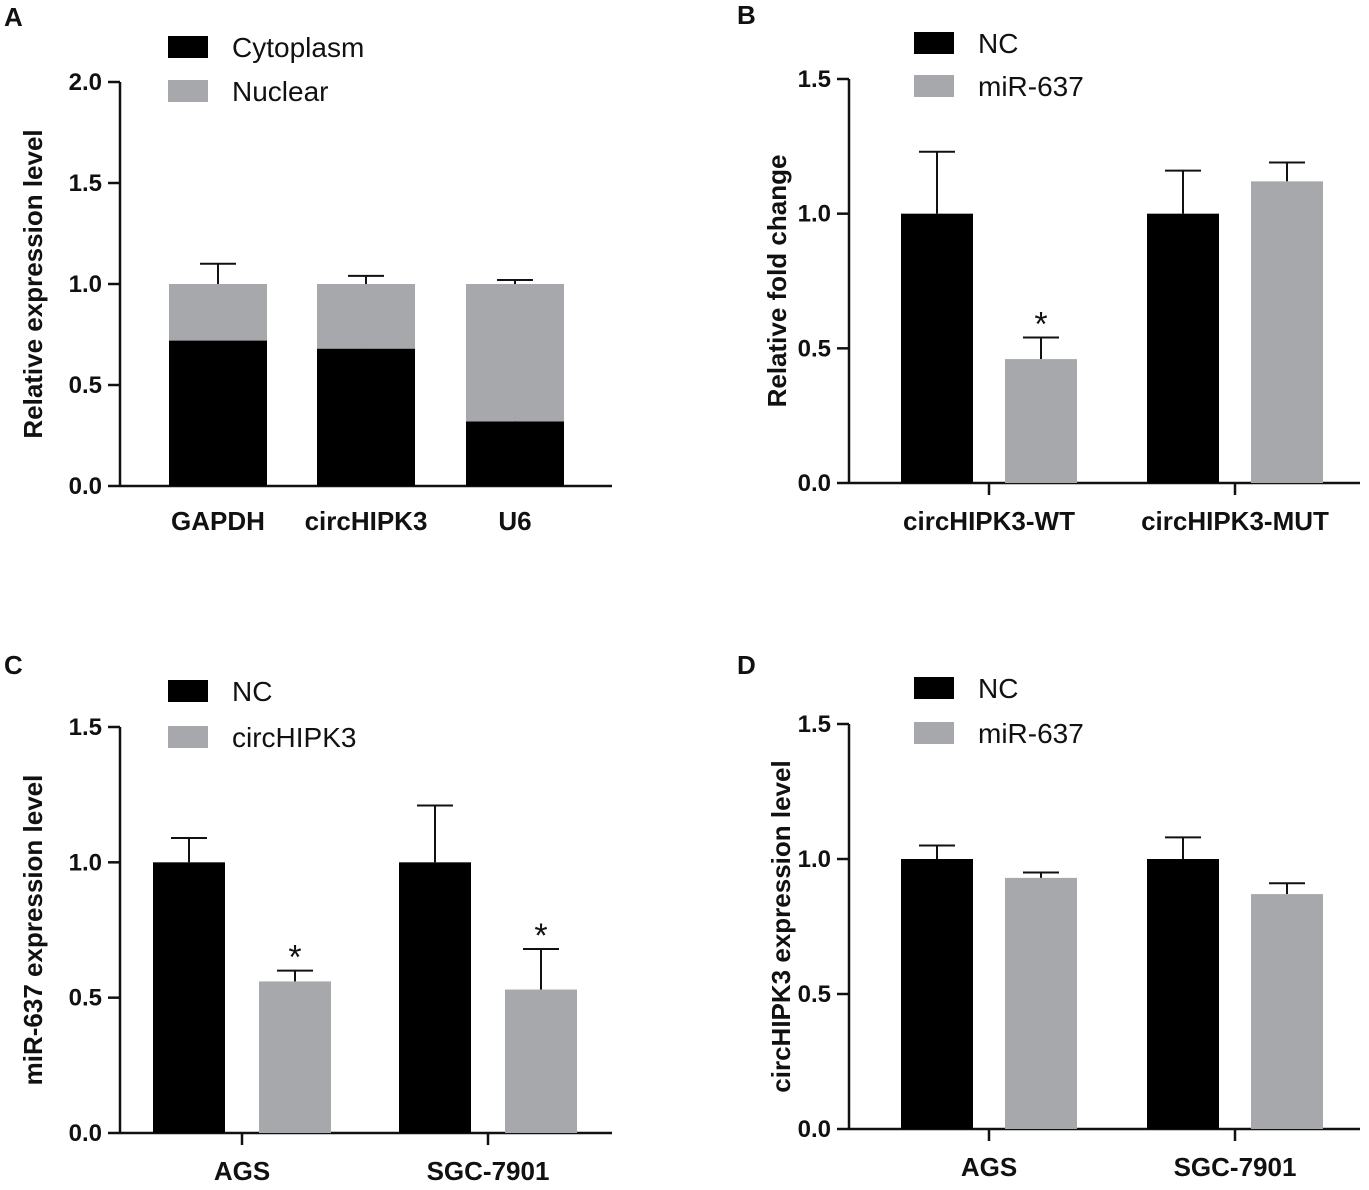 The width and height of the screenshot is (1369, 1190). What do you see at coordinates (13, 665) in the screenshot?
I see `panel-letter: C` at bounding box center [13, 665].